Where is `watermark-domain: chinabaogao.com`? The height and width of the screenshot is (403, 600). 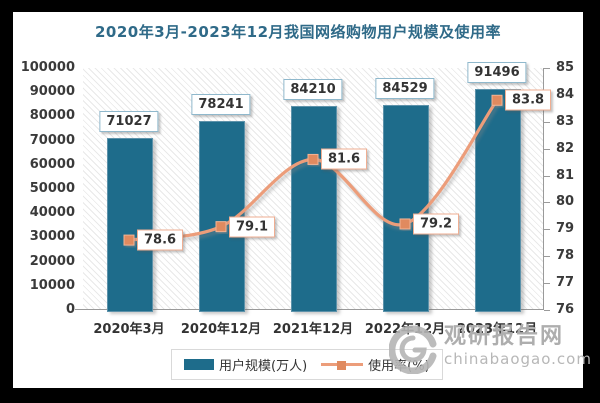
watermark-domain: chinabaogao.com is located at coordinates (518, 359).